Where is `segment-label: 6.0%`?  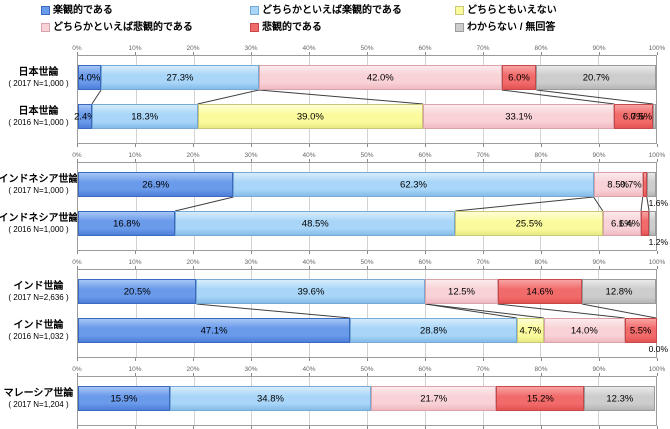 segment-label: 6.0% is located at coordinates (519, 77).